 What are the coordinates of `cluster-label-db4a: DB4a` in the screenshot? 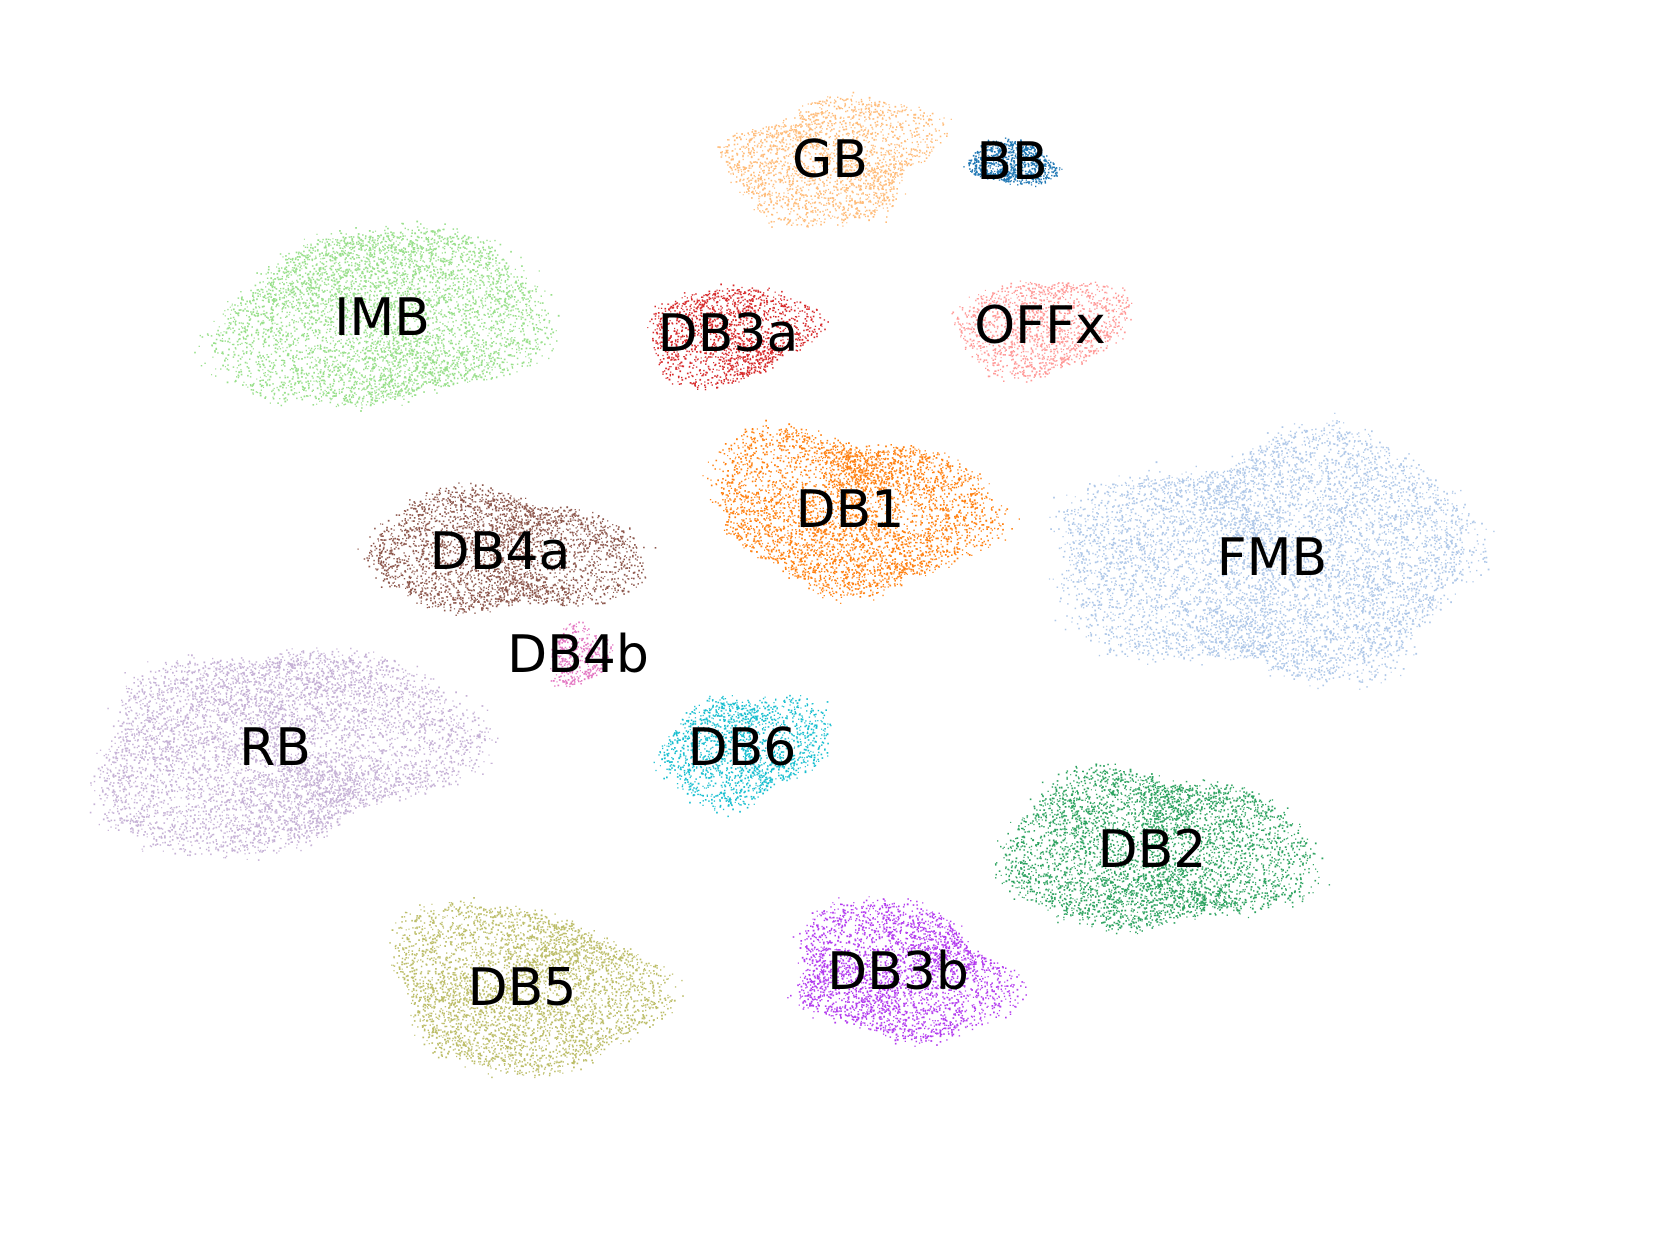 It's located at (500, 552).